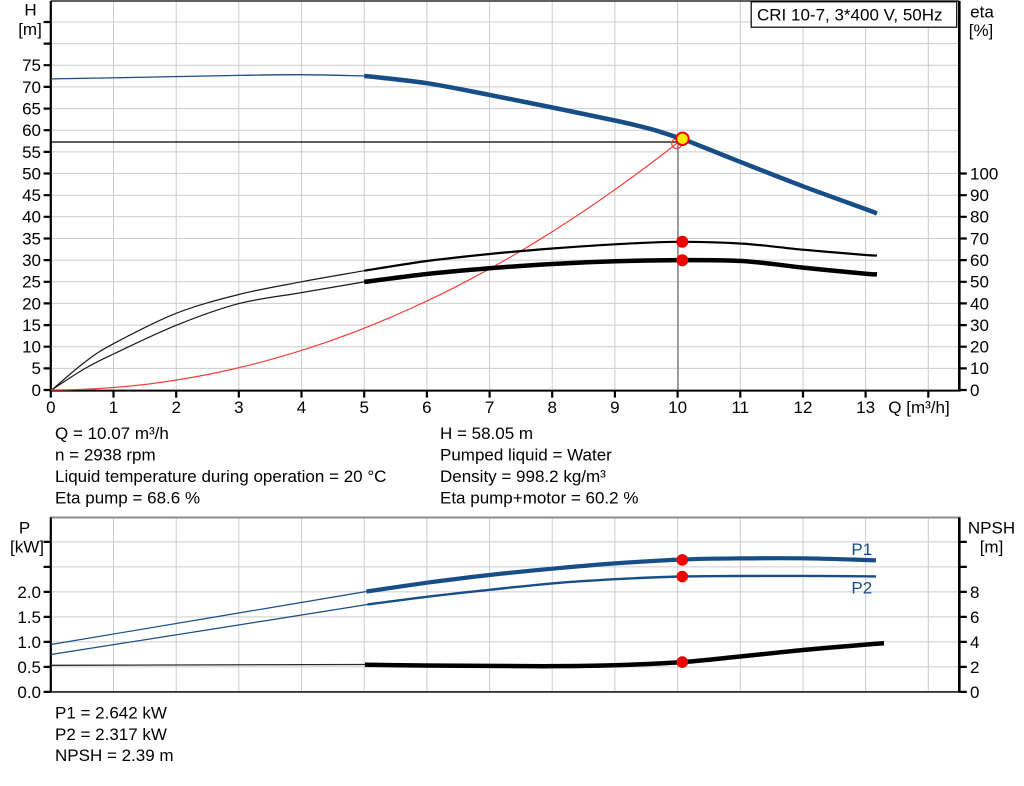 The width and height of the screenshot is (1024, 786). What do you see at coordinates (31, 109) in the screenshot?
I see `svg-text: 65` at bounding box center [31, 109].